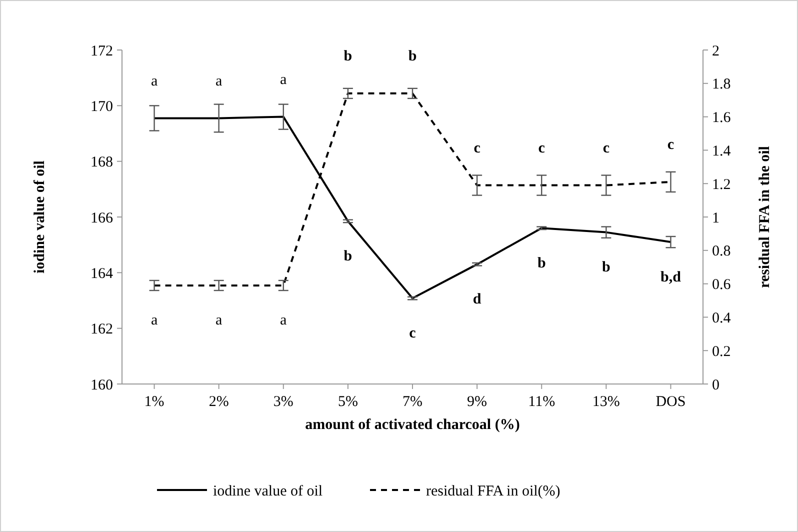 The image size is (798, 532). I want to click on y-tick-label: 162, so click(101, 330).